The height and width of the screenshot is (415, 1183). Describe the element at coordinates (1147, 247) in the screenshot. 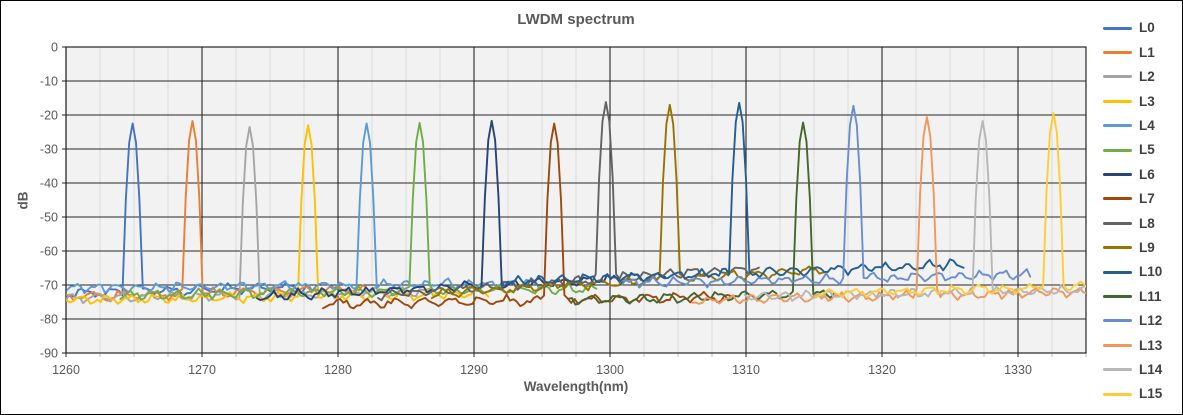

I see `legend-item-label: L9` at that location.